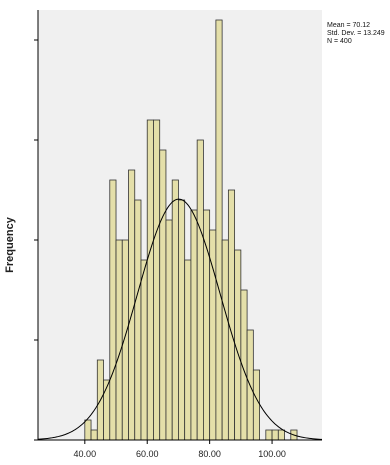 Image resolution: width=390 pixels, height=465 pixels. Describe the element at coordinates (339, 41) in the screenshot. I see `stats-n: N = 400` at that location.